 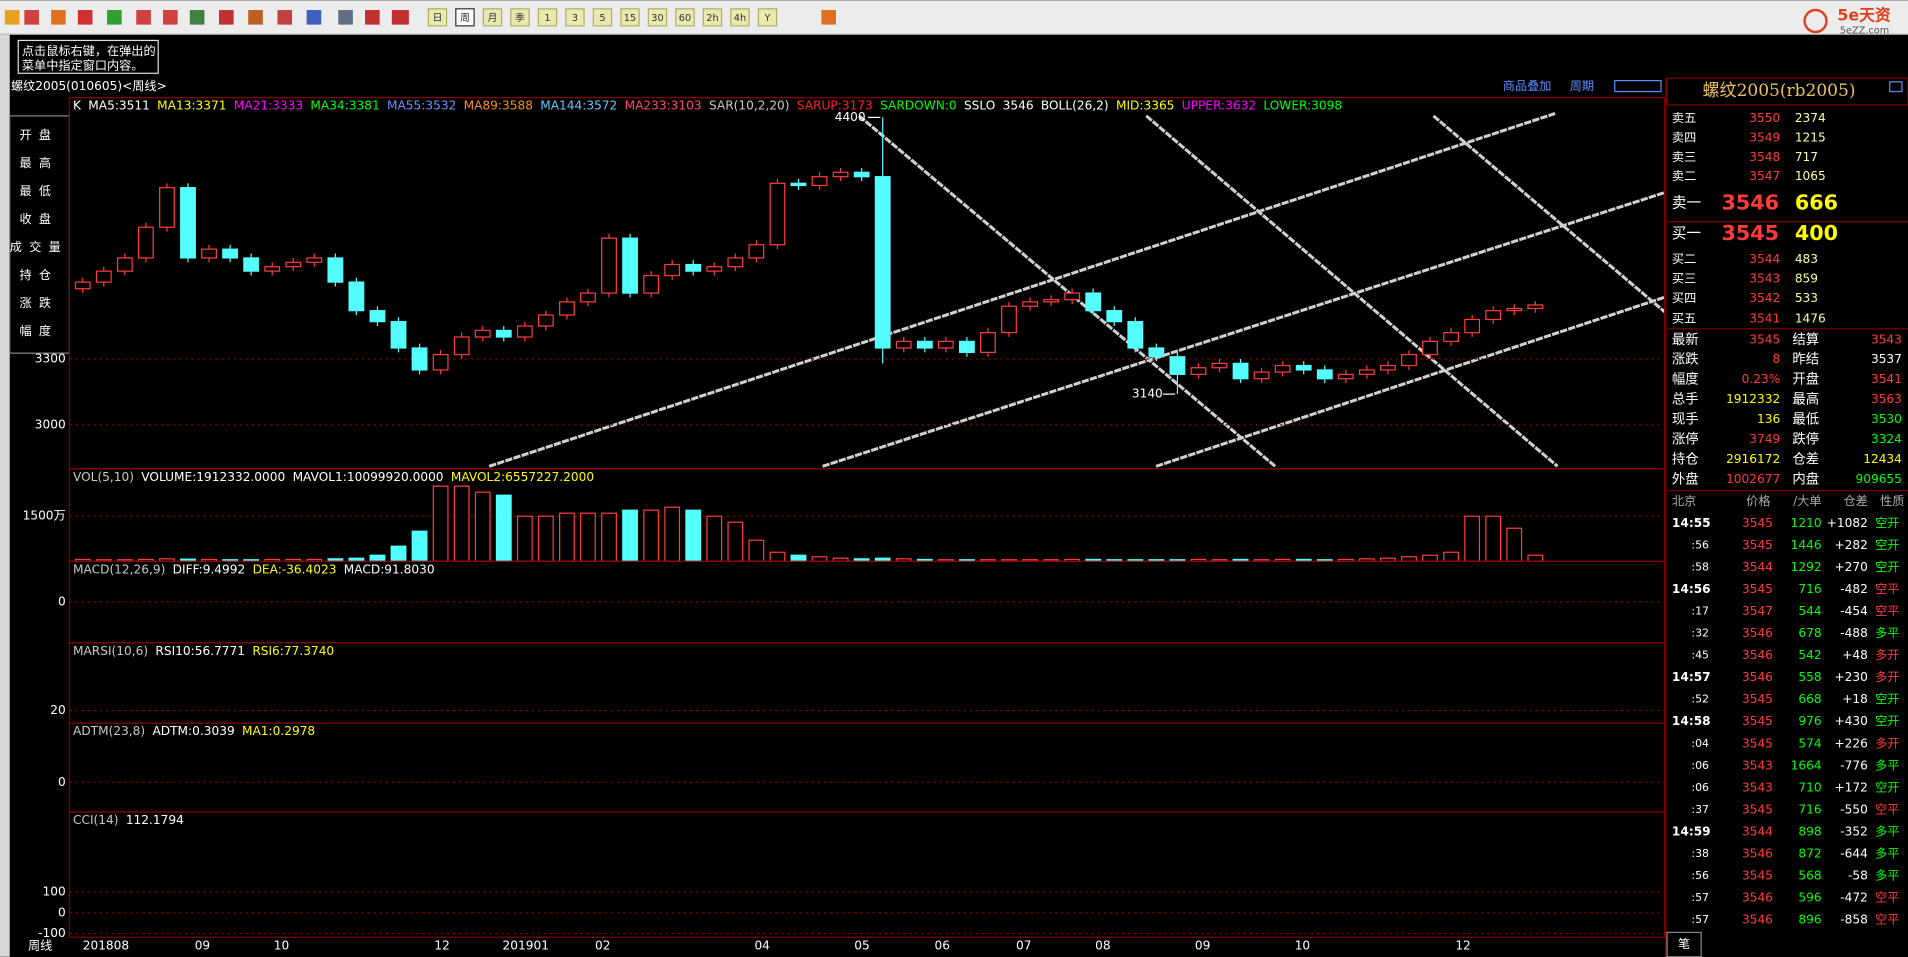 I want to click on period-label: 月, so click(x=493, y=18).